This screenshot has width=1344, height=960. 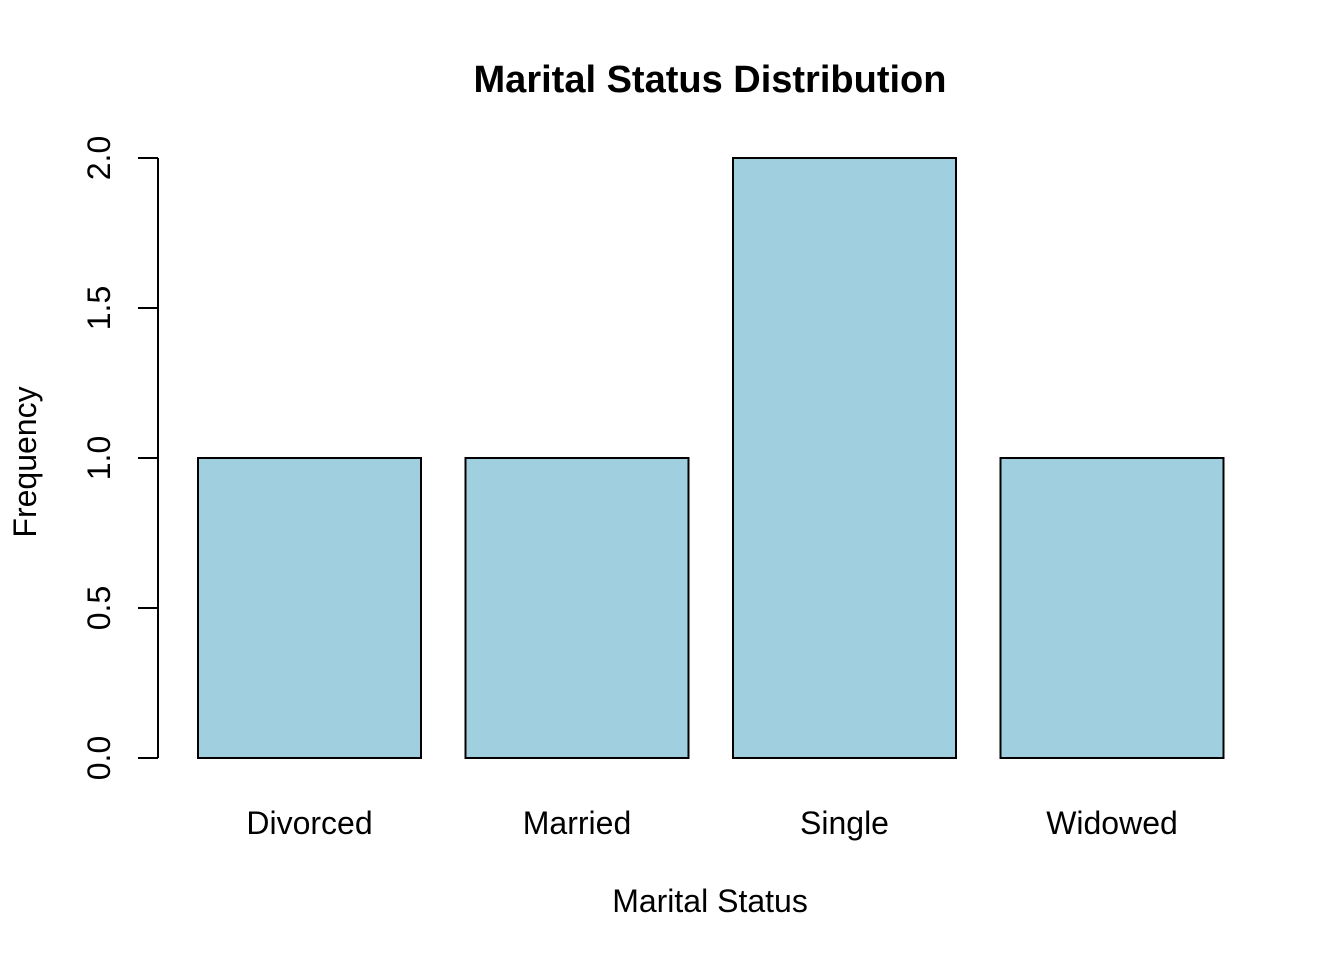 What do you see at coordinates (844, 458) in the screenshot?
I see `bar-single` at bounding box center [844, 458].